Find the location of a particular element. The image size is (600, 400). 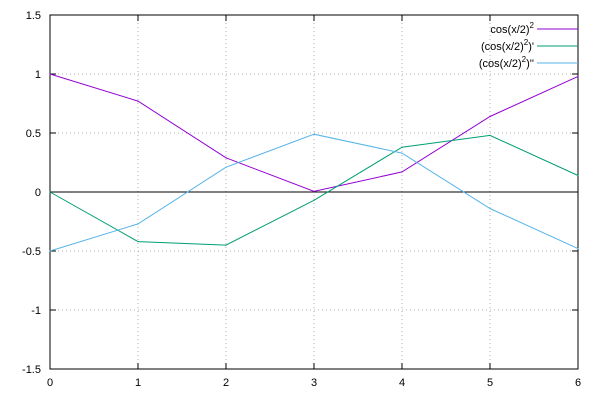

y-tick-label: -1.5 is located at coordinates (31, 370).